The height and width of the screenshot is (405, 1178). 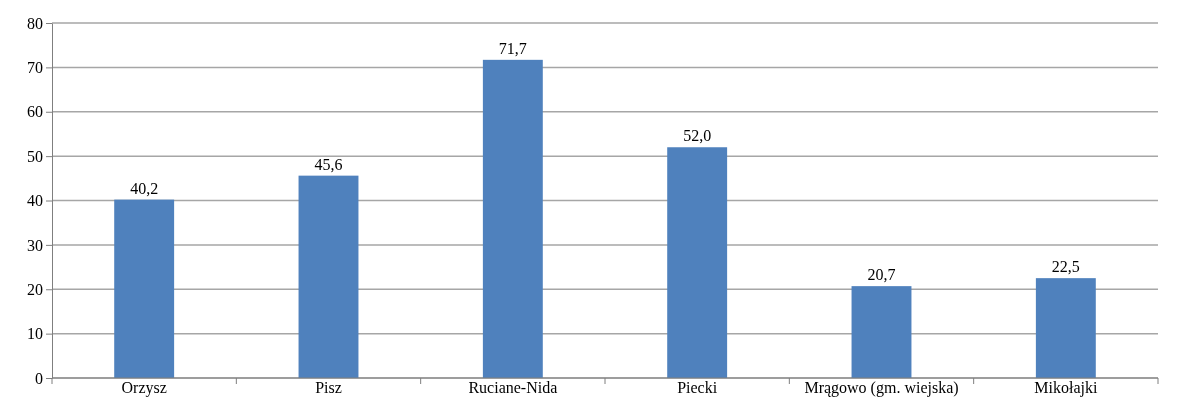 What do you see at coordinates (697, 388) in the screenshot?
I see `x-tick-label: Piecki` at bounding box center [697, 388].